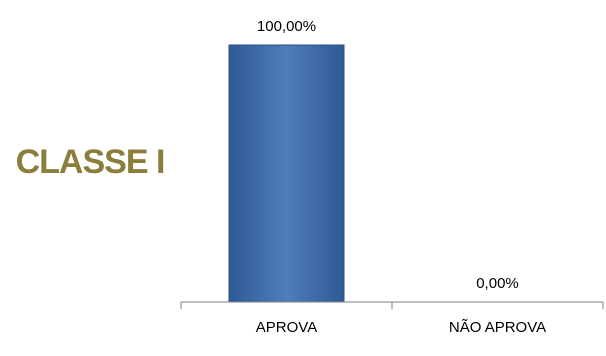 This screenshot has height=356, width=606. Describe the element at coordinates (497, 327) in the screenshot. I see `category-label-1: NÃO APROVA` at that location.